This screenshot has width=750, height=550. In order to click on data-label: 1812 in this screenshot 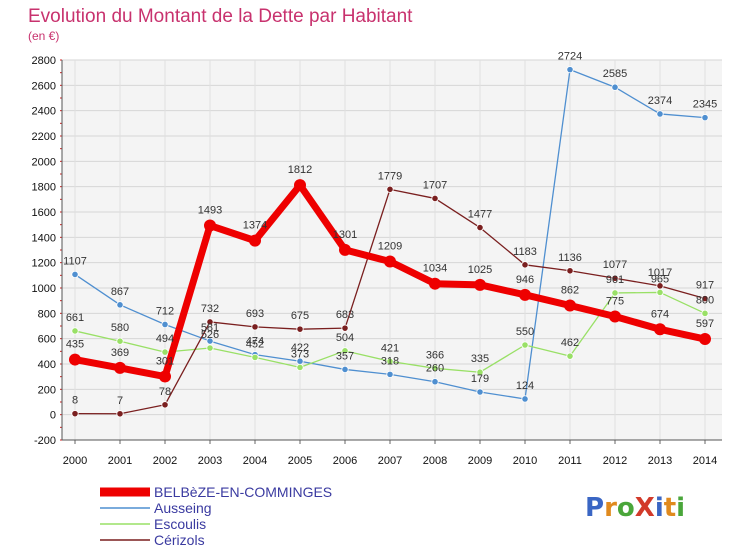, I will do `click(300, 170)`.